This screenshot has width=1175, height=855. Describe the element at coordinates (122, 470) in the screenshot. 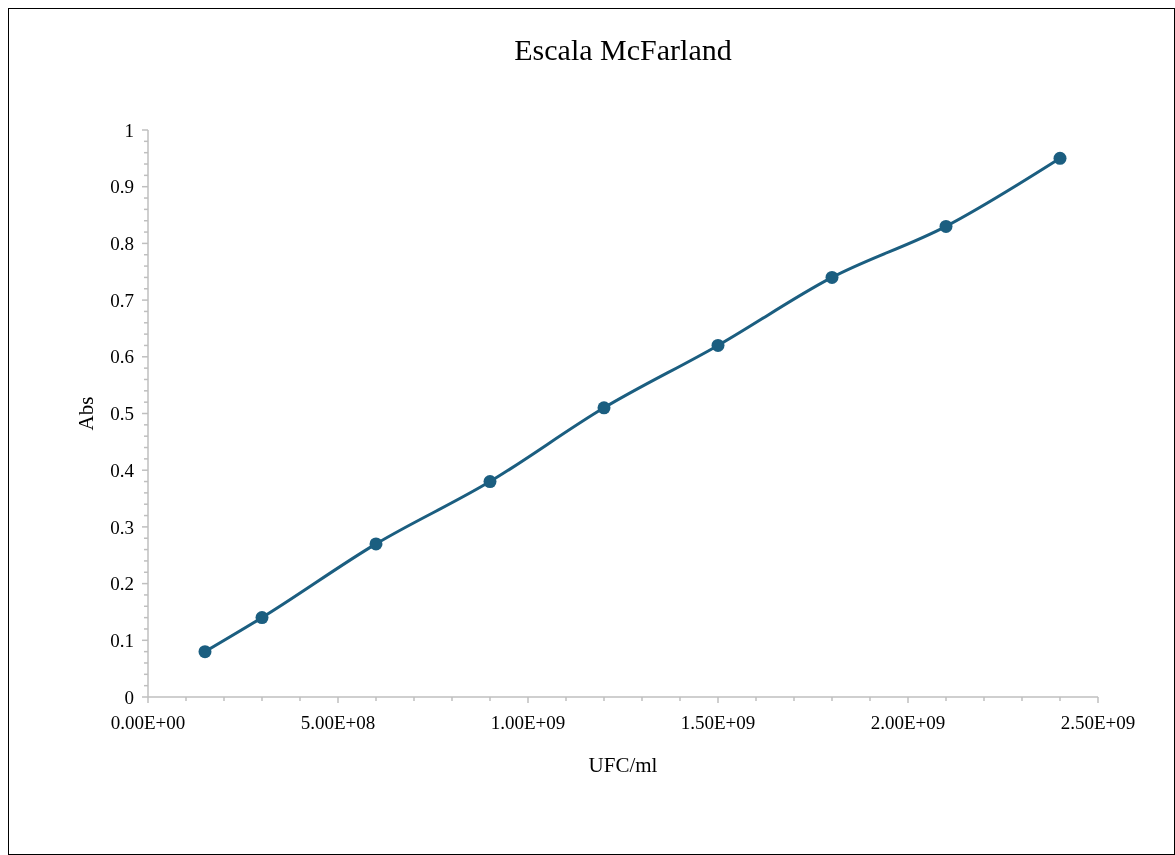

I see `y-tick-label: 0.4` at that location.